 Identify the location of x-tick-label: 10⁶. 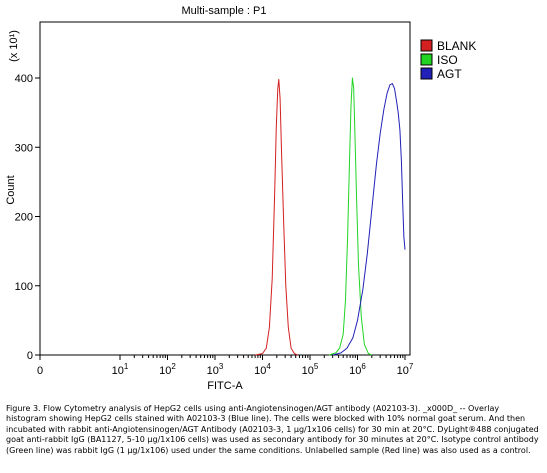
(357, 369).